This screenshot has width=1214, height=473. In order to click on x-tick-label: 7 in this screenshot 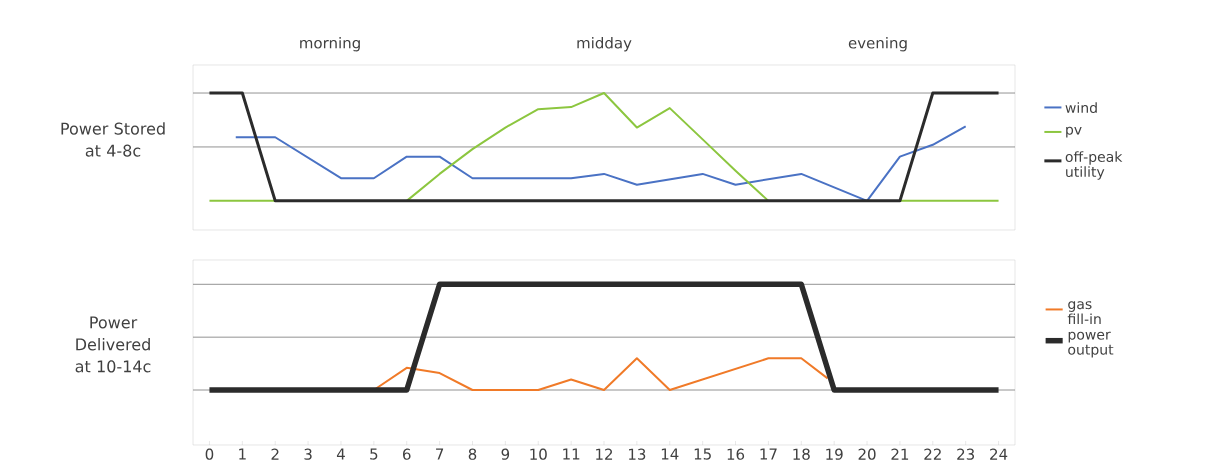, I will do `click(440, 454)`.